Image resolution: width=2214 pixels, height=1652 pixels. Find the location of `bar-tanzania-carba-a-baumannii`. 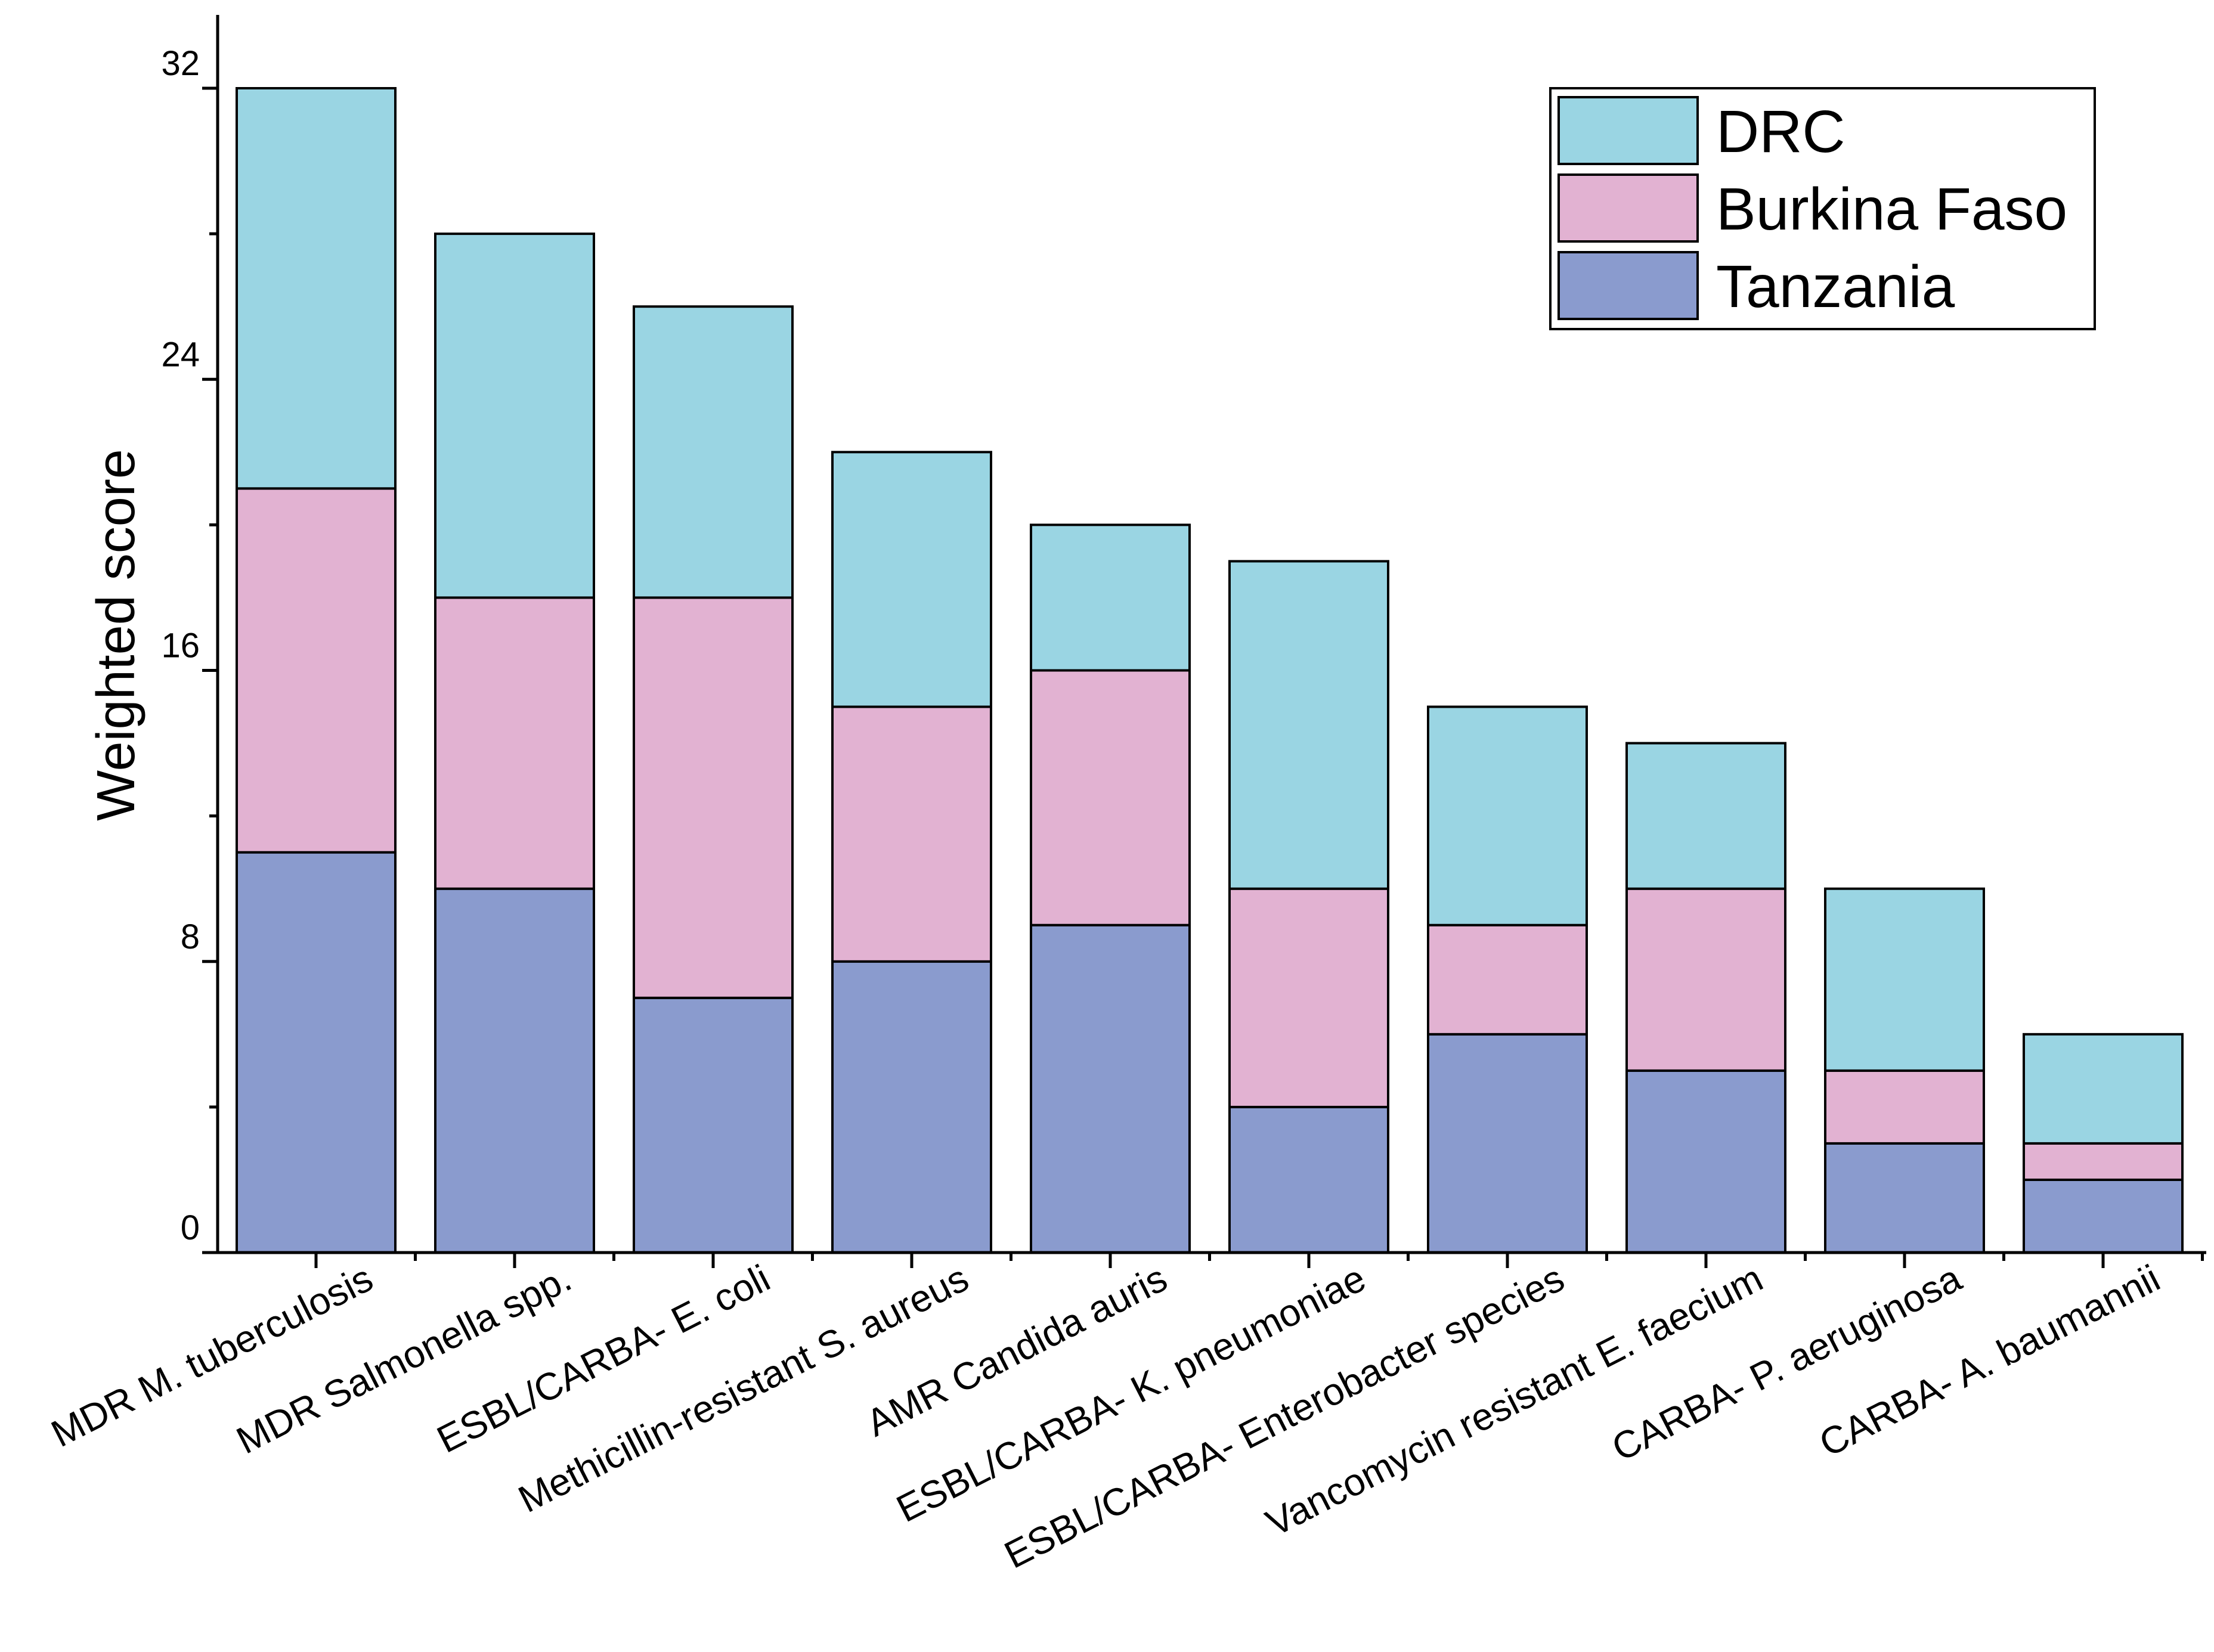

bar-tanzania-carba-a-baumannii is located at coordinates (2103, 1216).